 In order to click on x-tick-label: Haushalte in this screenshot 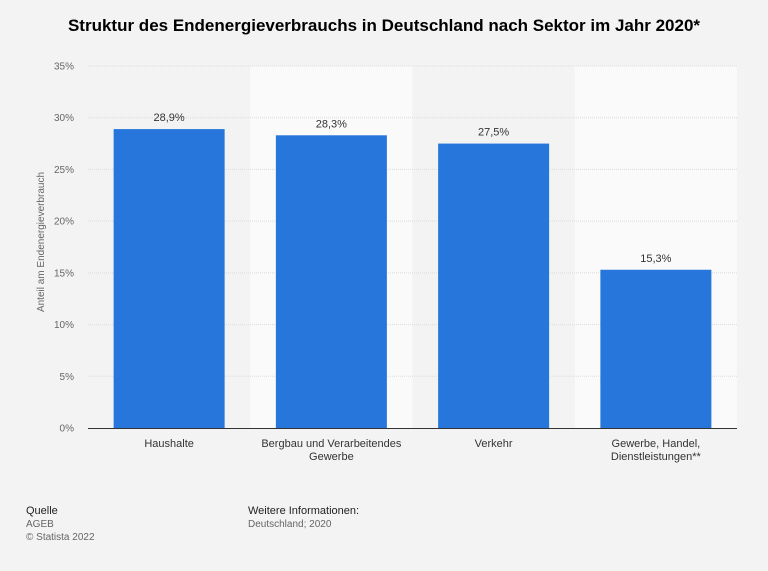, I will do `click(169, 444)`.